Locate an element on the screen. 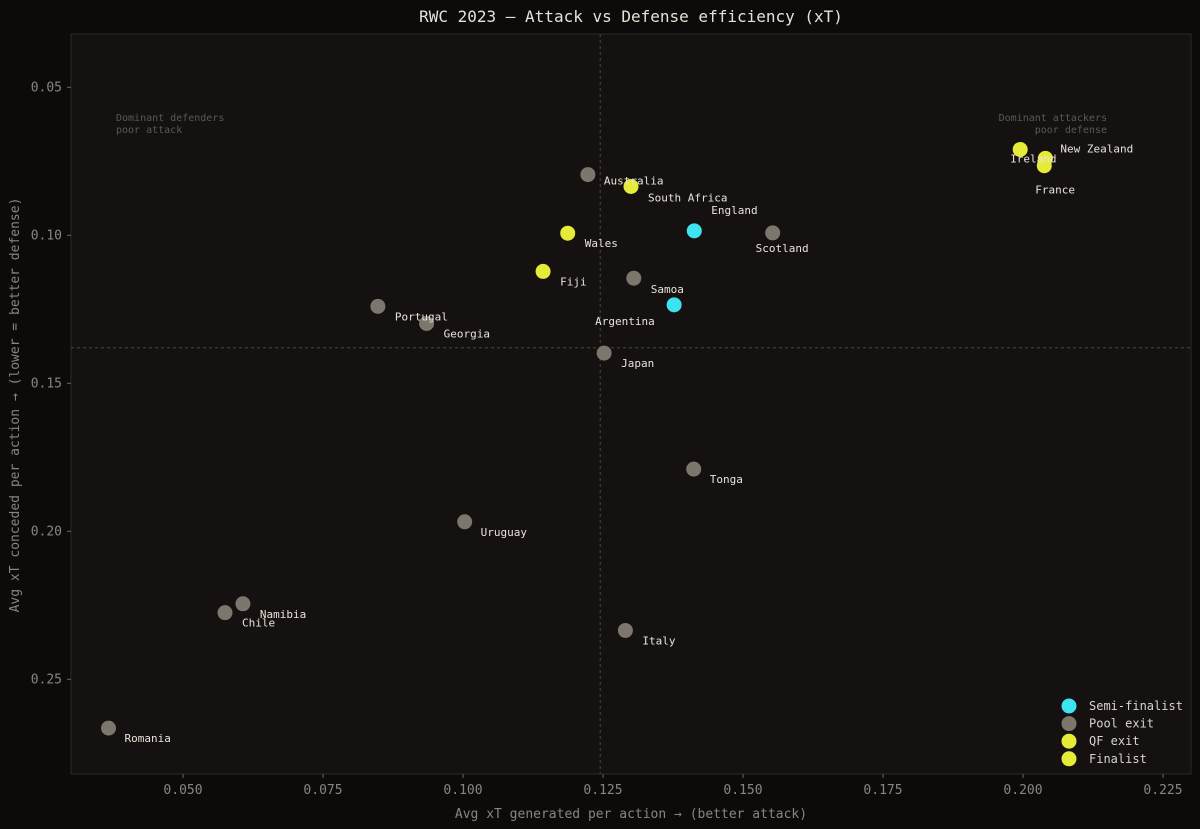 The image size is (1200, 829). point-label: Fiji is located at coordinates (573, 281).